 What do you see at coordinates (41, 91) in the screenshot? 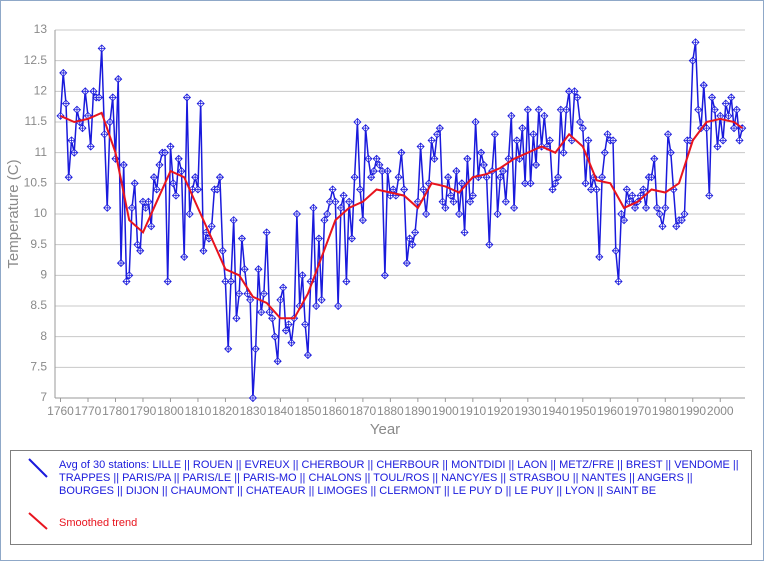
I see `y-tick-label: 12` at bounding box center [41, 91].